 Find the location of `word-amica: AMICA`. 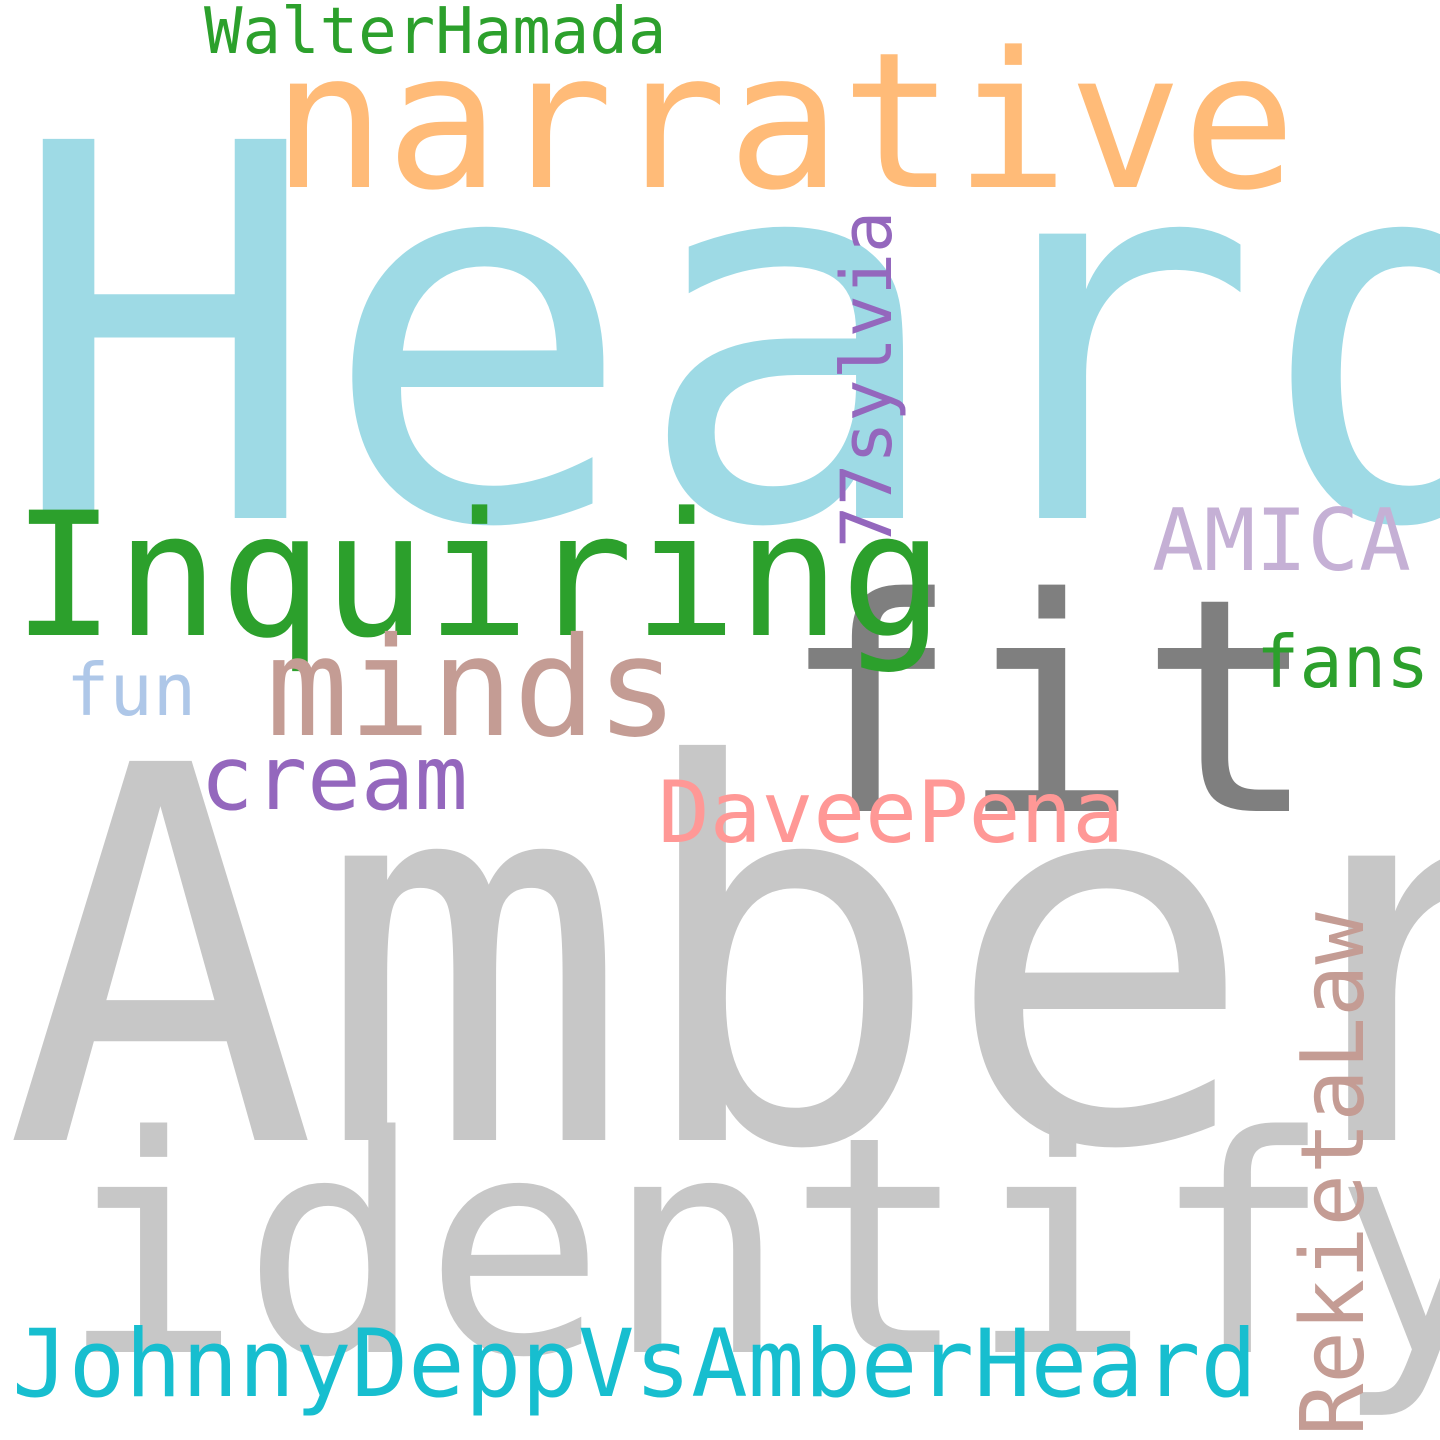

word-amica: AMICA is located at coordinates (1281, 541).